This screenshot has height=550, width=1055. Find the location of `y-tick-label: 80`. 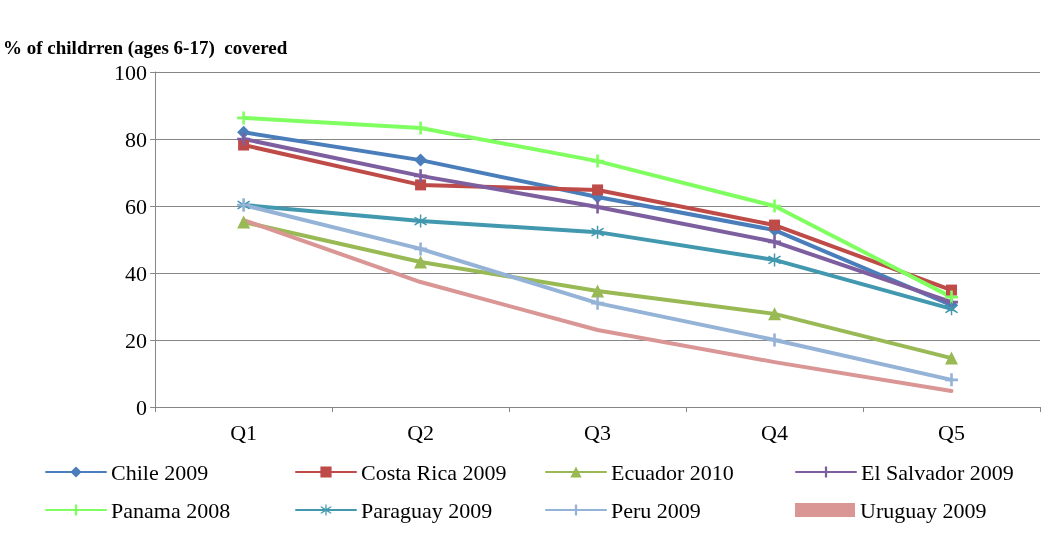

y-tick-label: 80 is located at coordinates (136, 139).